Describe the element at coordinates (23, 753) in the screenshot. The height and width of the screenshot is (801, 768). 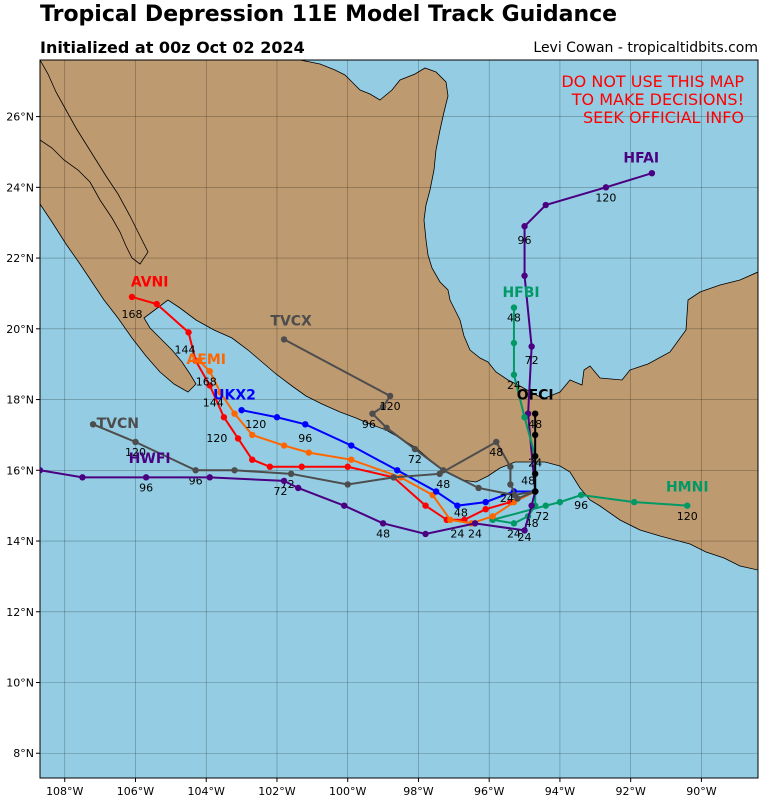
I see `tick-label-lat: 8°N` at that location.